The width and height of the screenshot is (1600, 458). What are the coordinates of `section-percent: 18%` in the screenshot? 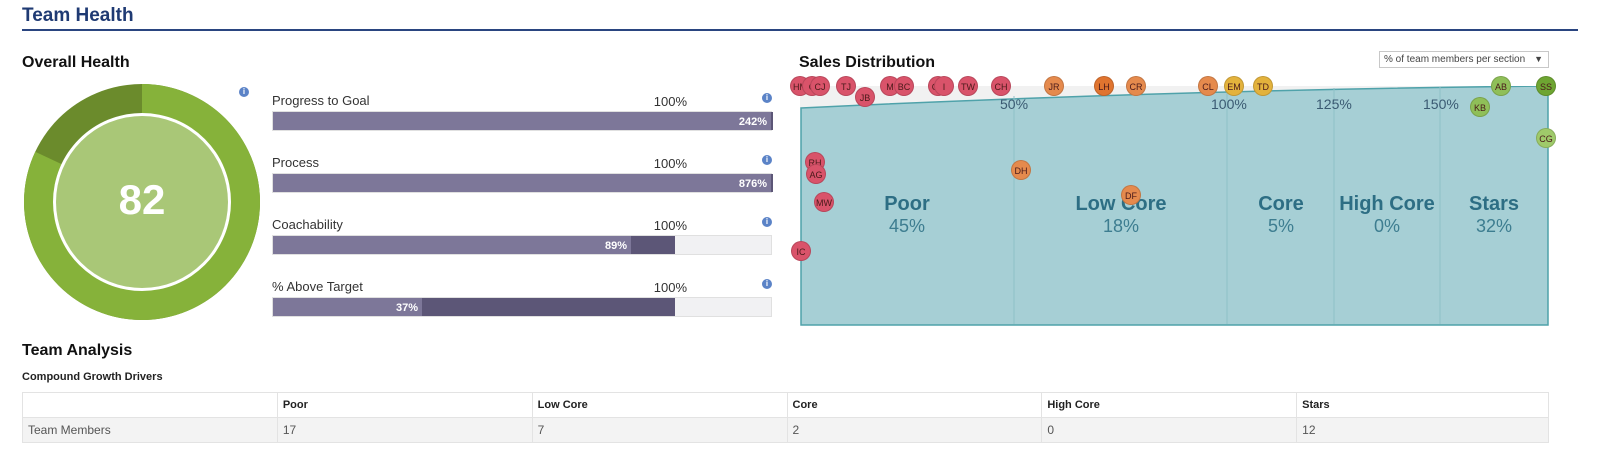 It's located at (1121, 226).